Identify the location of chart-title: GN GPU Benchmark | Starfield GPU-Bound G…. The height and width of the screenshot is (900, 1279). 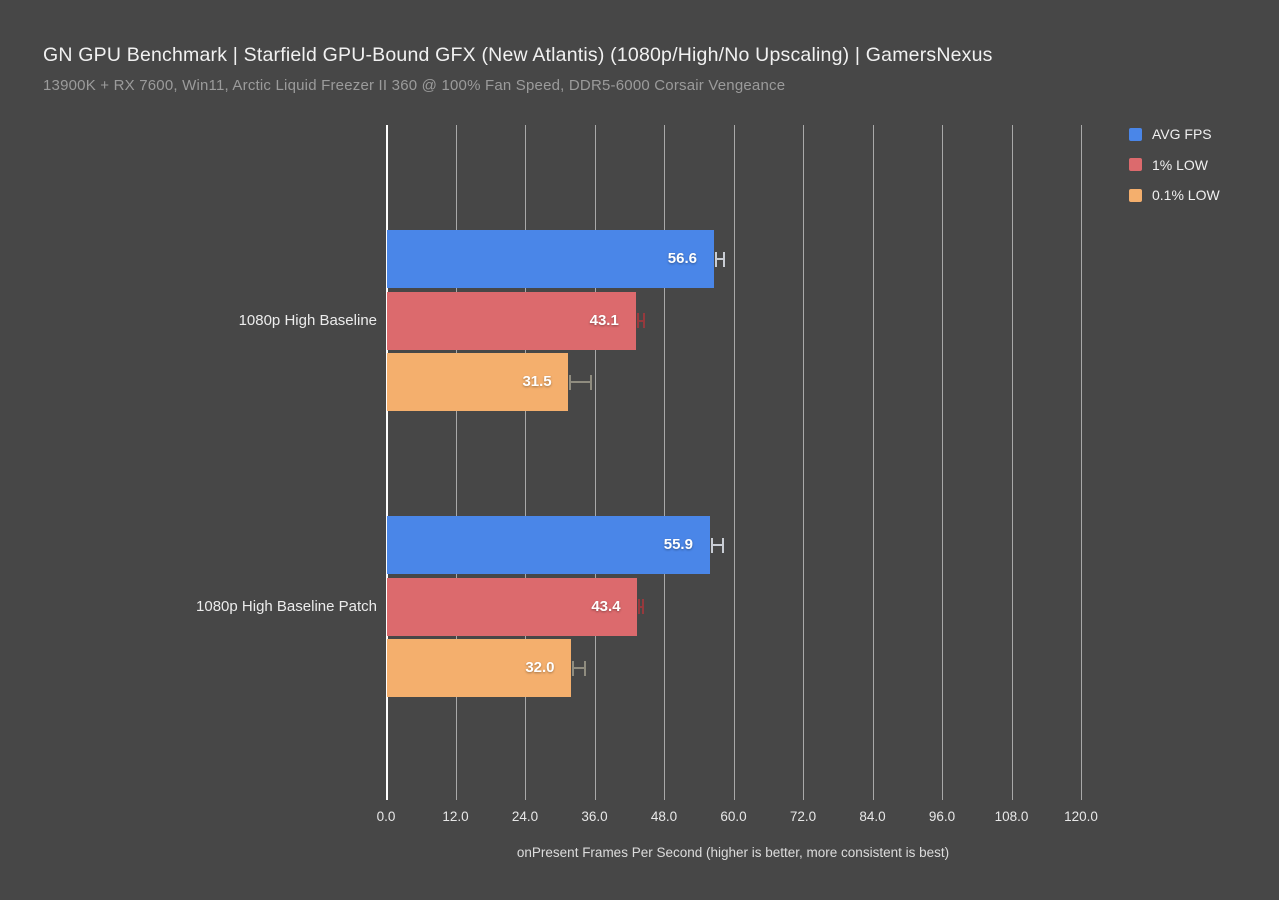
(518, 55).